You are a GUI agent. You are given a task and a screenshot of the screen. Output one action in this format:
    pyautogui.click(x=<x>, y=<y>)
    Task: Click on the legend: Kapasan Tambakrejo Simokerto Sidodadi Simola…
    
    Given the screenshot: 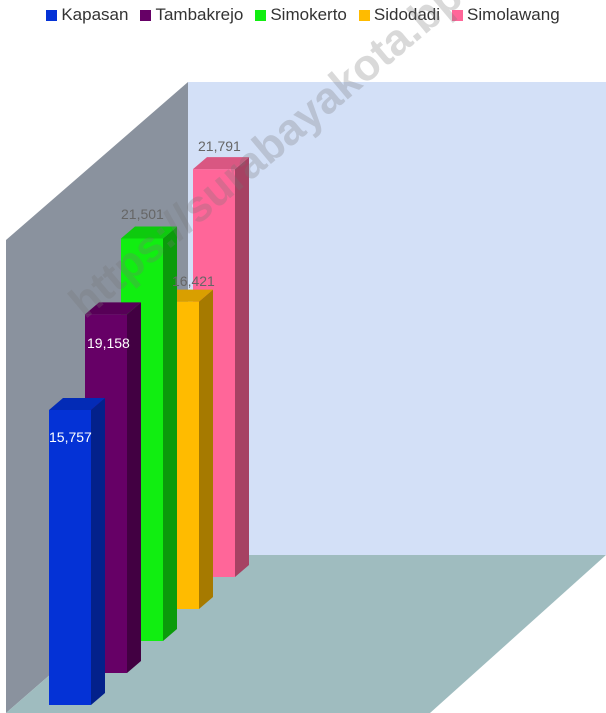 What is the action you would take?
    pyautogui.click(x=303, y=15)
    